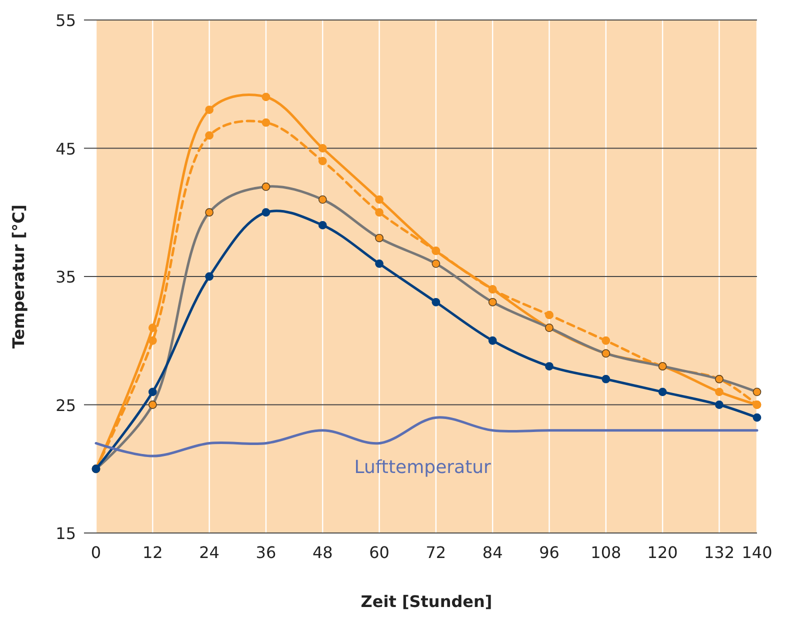 The width and height of the screenshot is (785, 619). I want to click on x-tick-label: 12, so click(152, 552).